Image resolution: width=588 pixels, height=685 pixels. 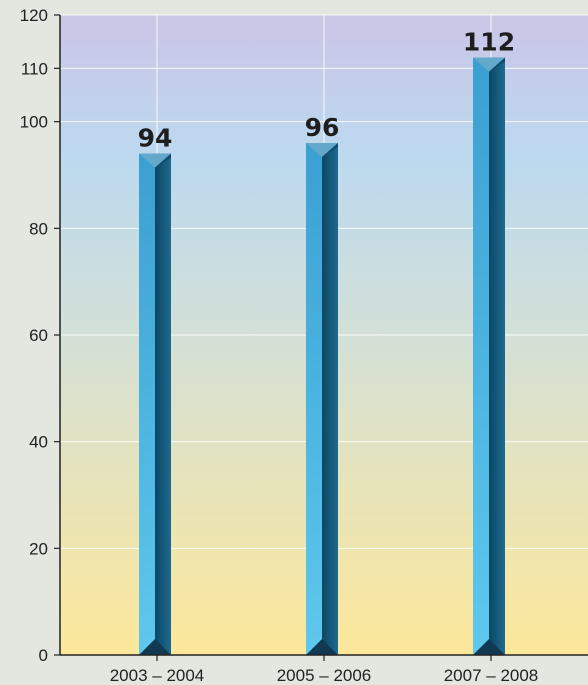 I want to click on data-label: 112, so click(x=489, y=42).